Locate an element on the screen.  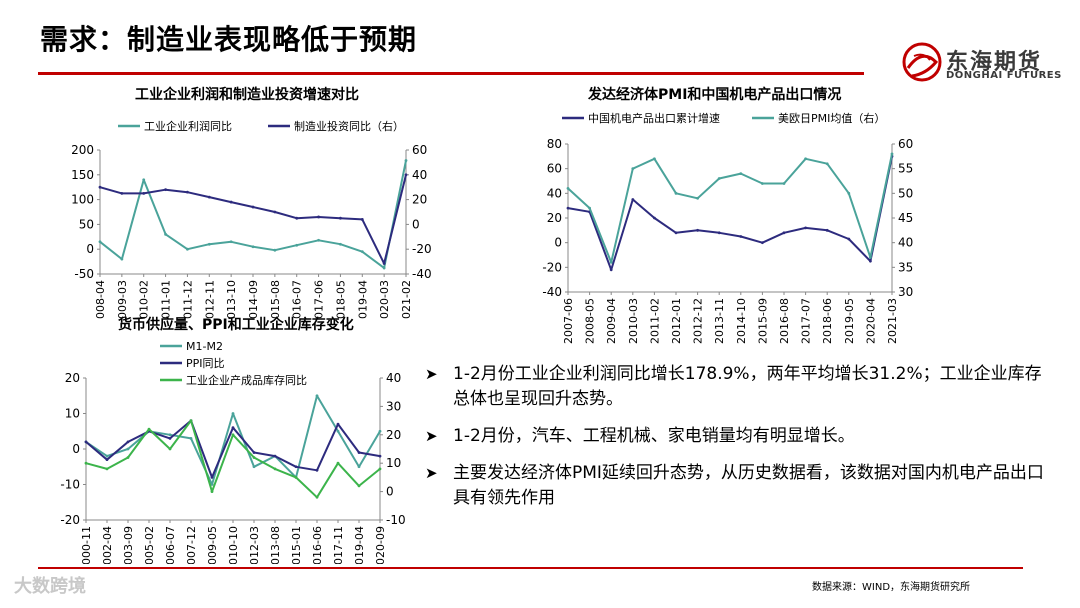
x-tick-label: 2013-08 is located at coordinates (275, 545).